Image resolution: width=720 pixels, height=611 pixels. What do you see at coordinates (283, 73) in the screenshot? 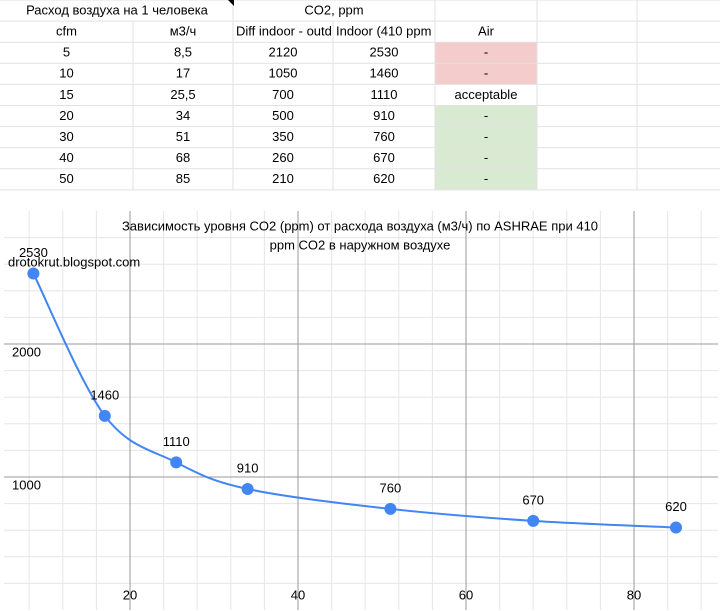
I see `cell: 1050` at bounding box center [283, 73].